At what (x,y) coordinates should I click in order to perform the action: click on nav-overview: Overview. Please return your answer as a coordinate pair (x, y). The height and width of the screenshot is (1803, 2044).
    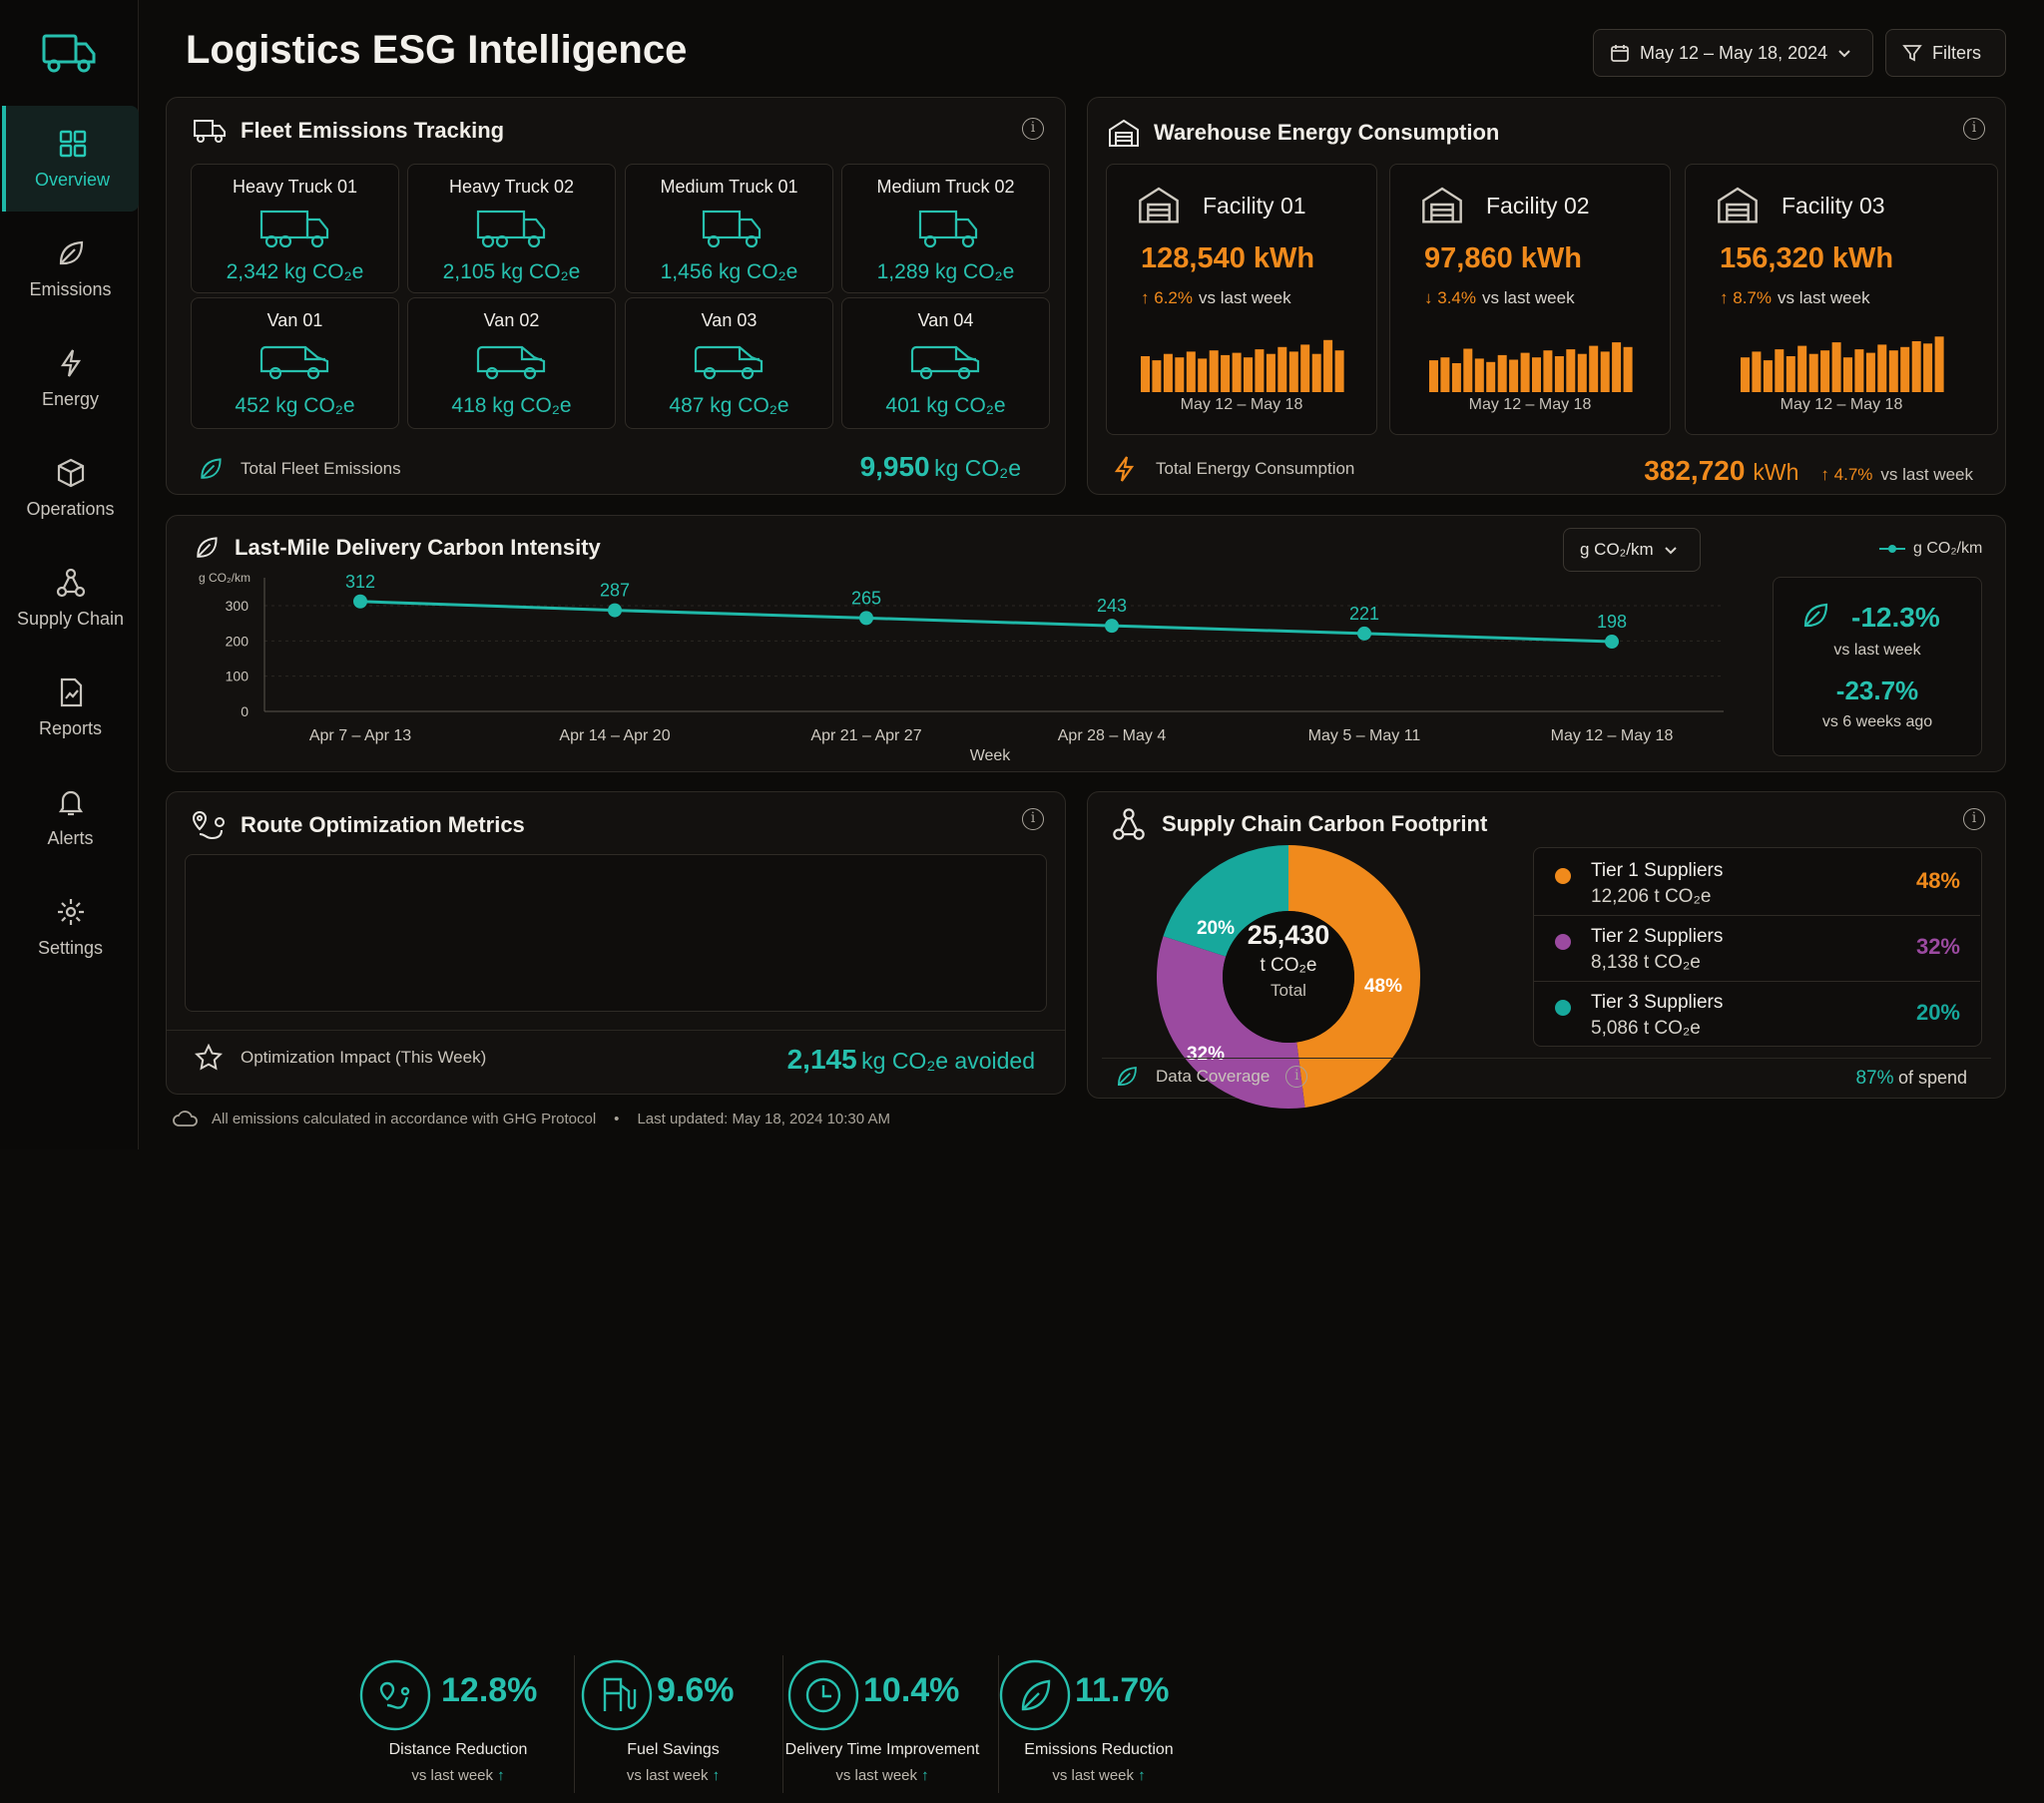
    Looking at the image, I should click on (70, 159).